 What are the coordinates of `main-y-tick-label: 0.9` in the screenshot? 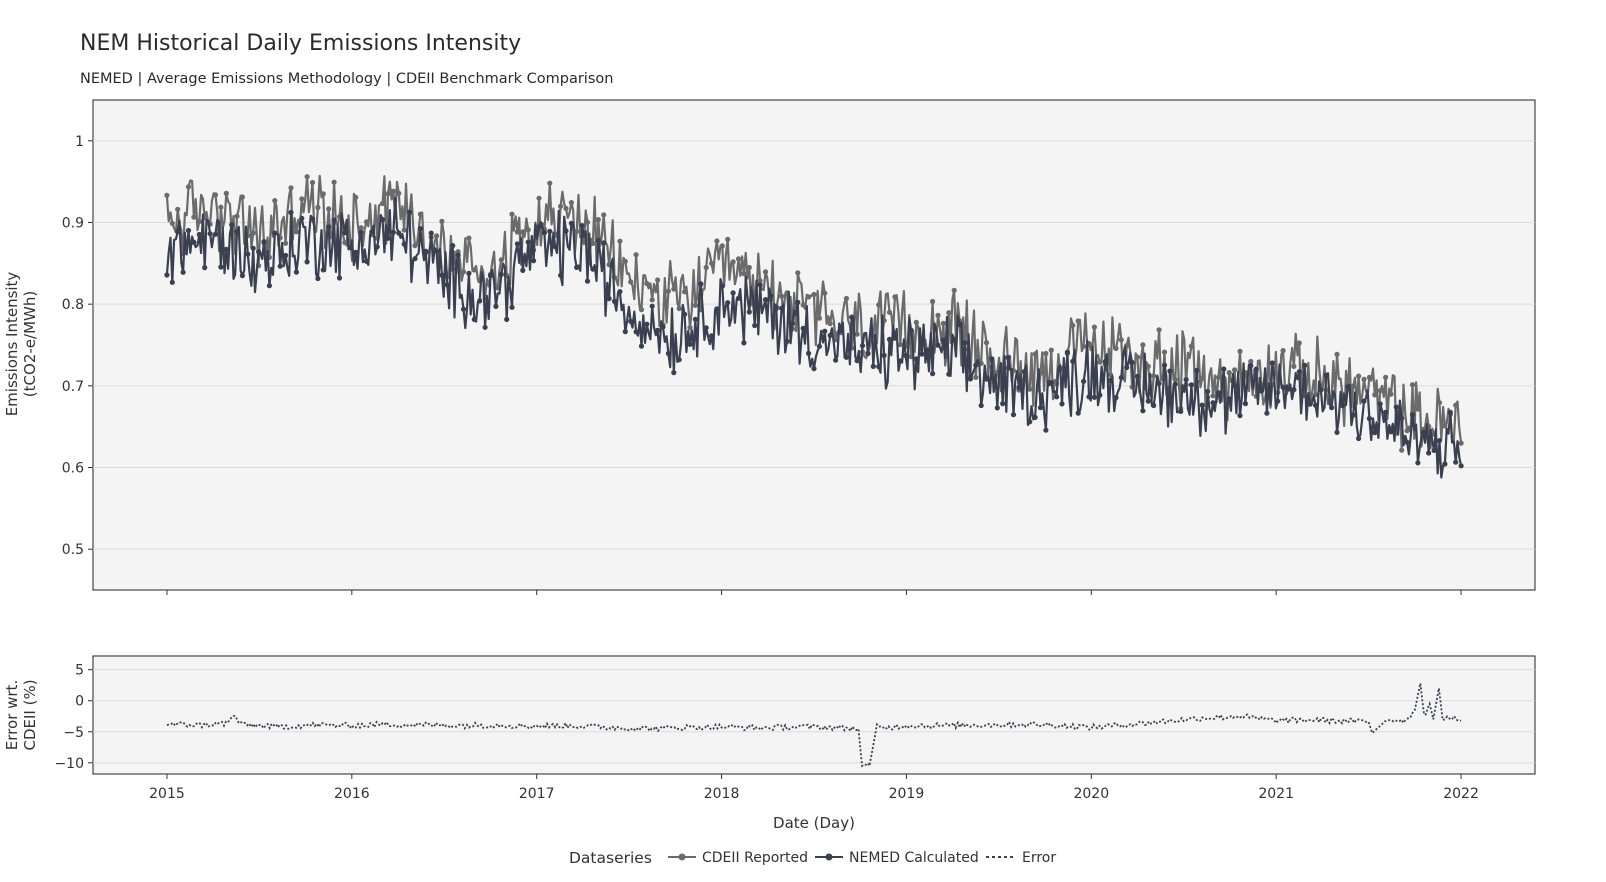 It's located at (73, 224).